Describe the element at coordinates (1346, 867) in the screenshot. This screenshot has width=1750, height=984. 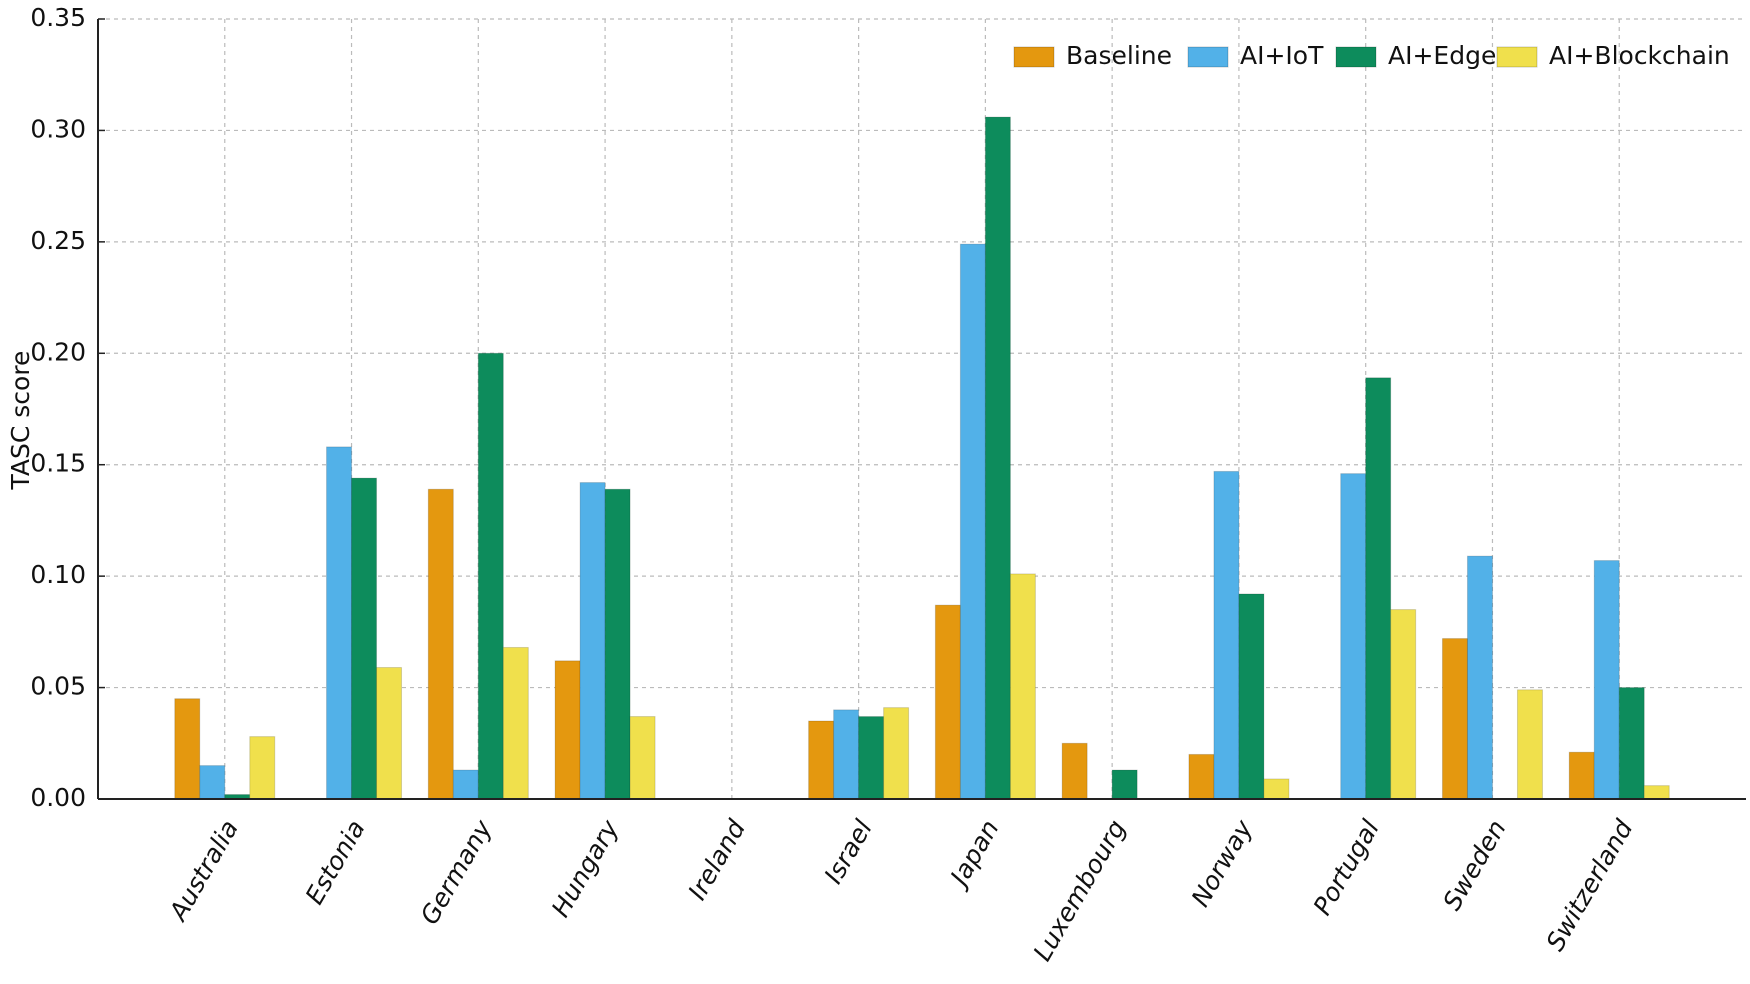
I see `x-tick-label: Portugal` at that location.